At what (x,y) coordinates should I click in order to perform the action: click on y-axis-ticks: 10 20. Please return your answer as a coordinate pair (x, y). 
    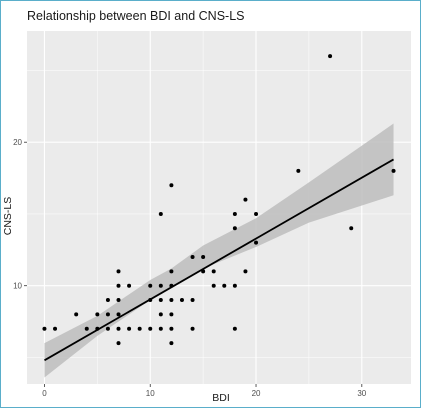
    Looking at the image, I should click on (20, 214).